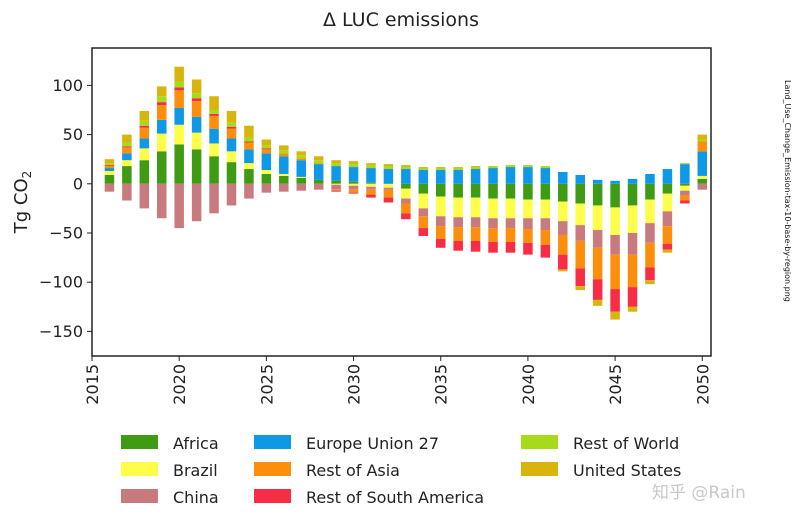  I want to click on bar-rest-of-asia-2050, so click(702, 146).